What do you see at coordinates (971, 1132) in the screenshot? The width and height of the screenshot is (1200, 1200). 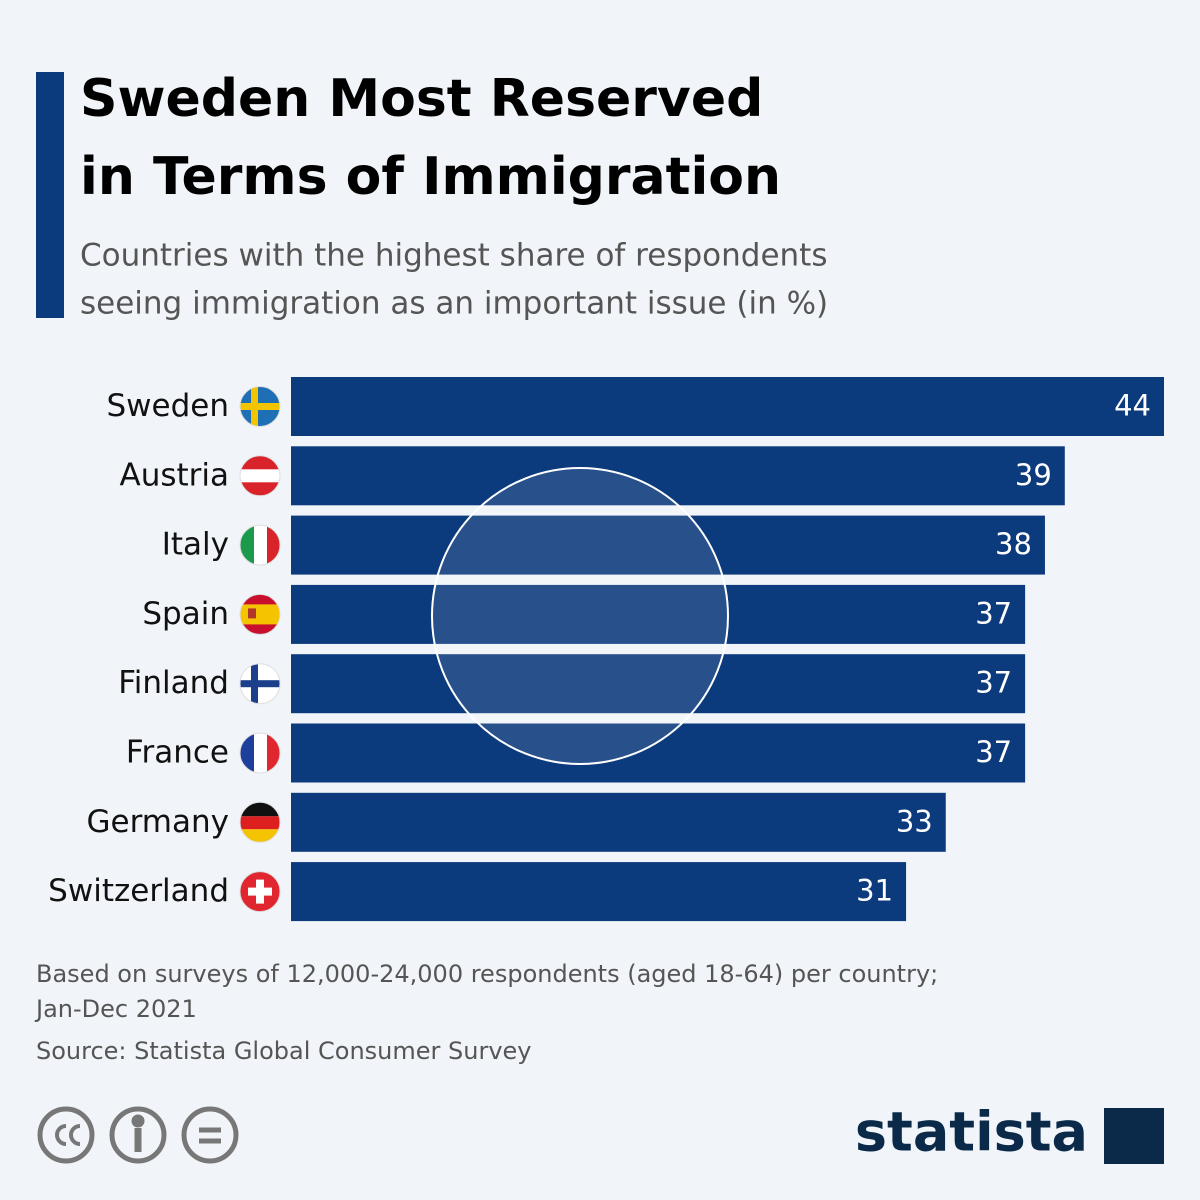 I see `brand: statista` at bounding box center [971, 1132].